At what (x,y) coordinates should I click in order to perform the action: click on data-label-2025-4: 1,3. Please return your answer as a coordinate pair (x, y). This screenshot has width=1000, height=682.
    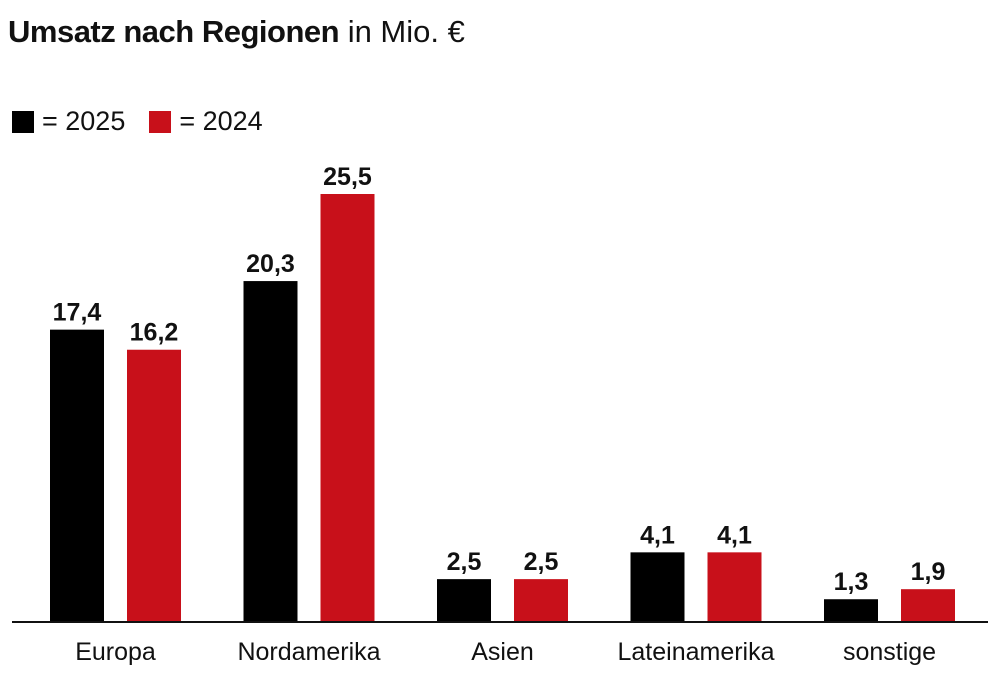
    Looking at the image, I should click on (851, 582).